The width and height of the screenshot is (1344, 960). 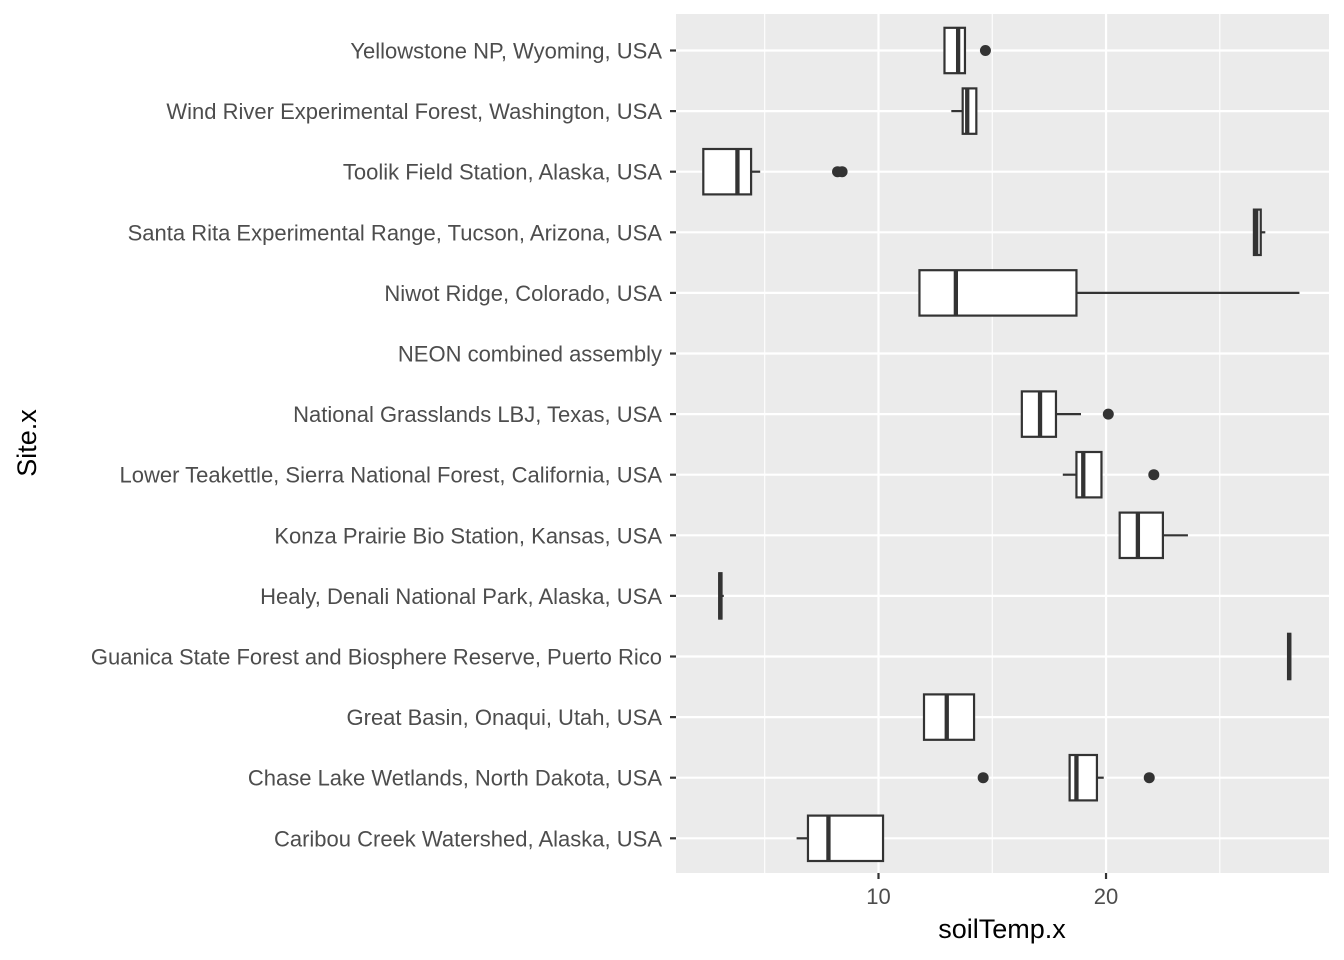 What do you see at coordinates (468, 535) in the screenshot?
I see `y-tick-label: Konza Prairie Bio Station, Kansas, USA` at bounding box center [468, 535].